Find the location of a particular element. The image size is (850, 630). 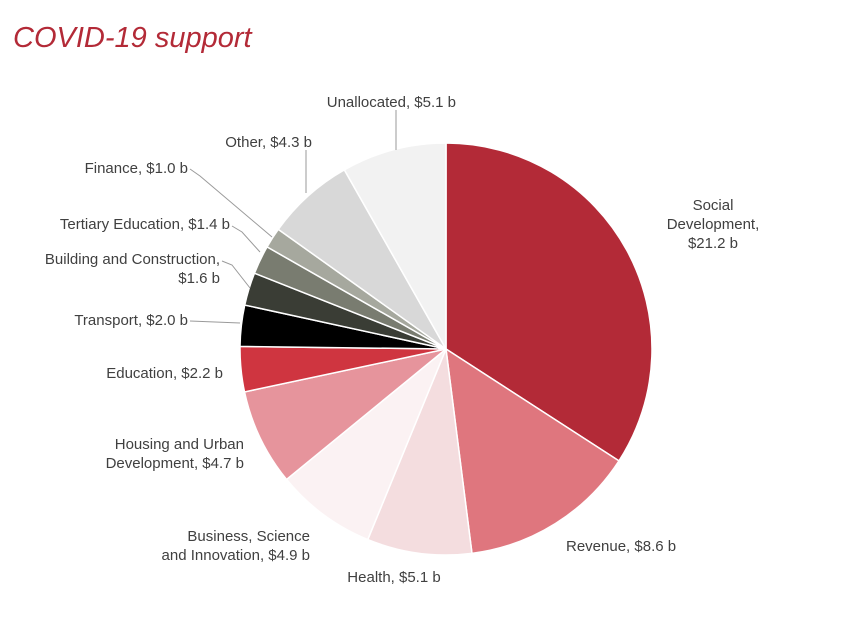

slice-label-social-development: Social Development, $21.2 b is located at coordinates (713, 224).